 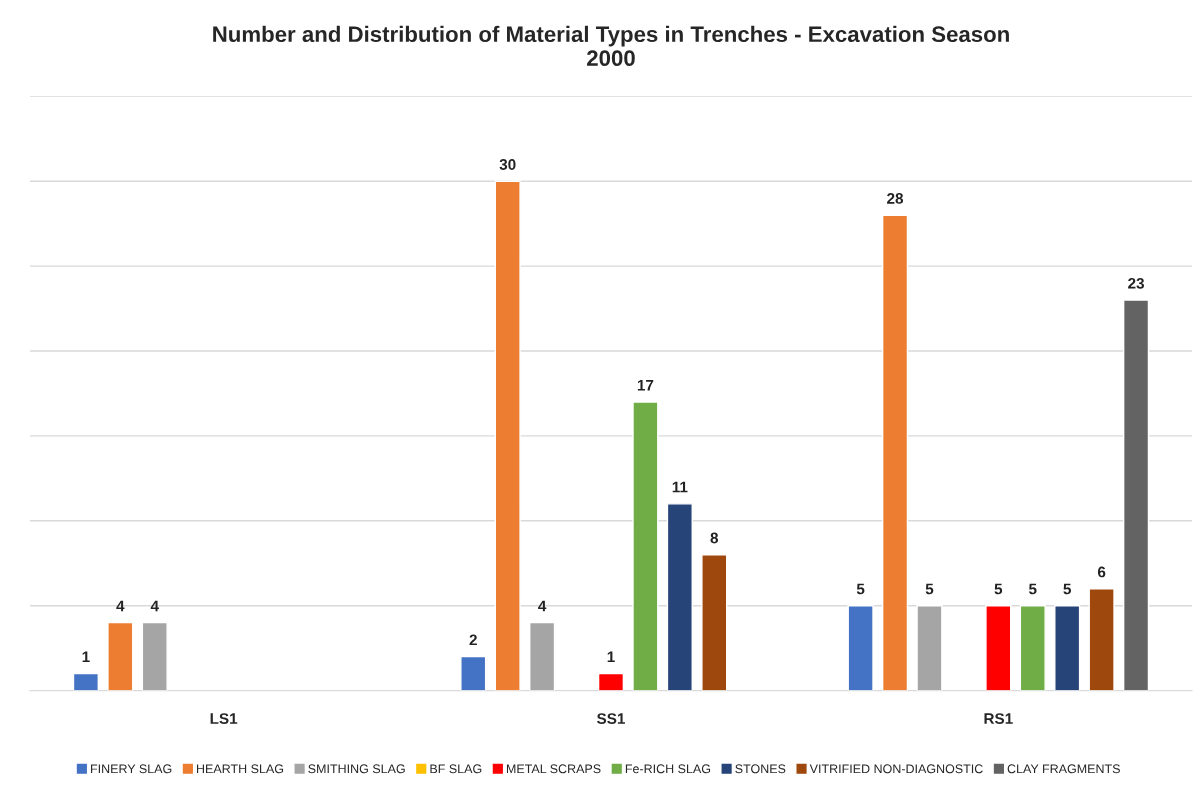 What do you see at coordinates (507, 164) in the screenshot?
I see `data-label: 30` at bounding box center [507, 164].